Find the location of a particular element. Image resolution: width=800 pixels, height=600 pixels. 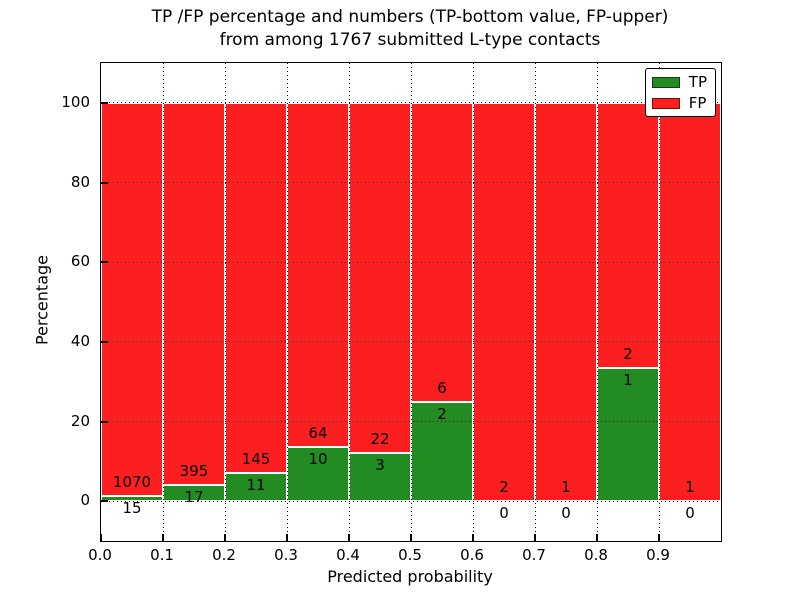

tp-count-label: 2 is located at coordinates (442, 413).